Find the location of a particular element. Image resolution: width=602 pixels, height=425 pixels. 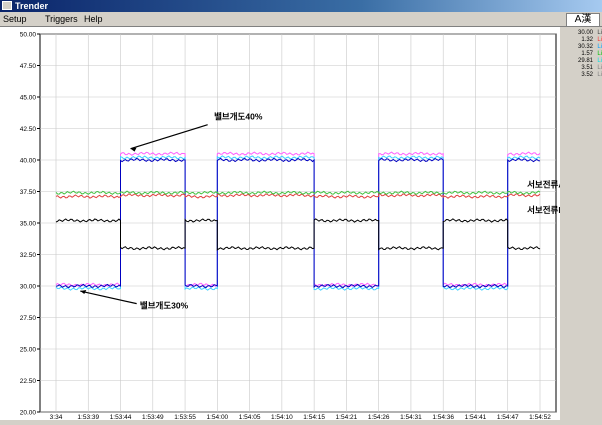

x-tick-label: 1:54:26 is located at coordinates (379, 417).